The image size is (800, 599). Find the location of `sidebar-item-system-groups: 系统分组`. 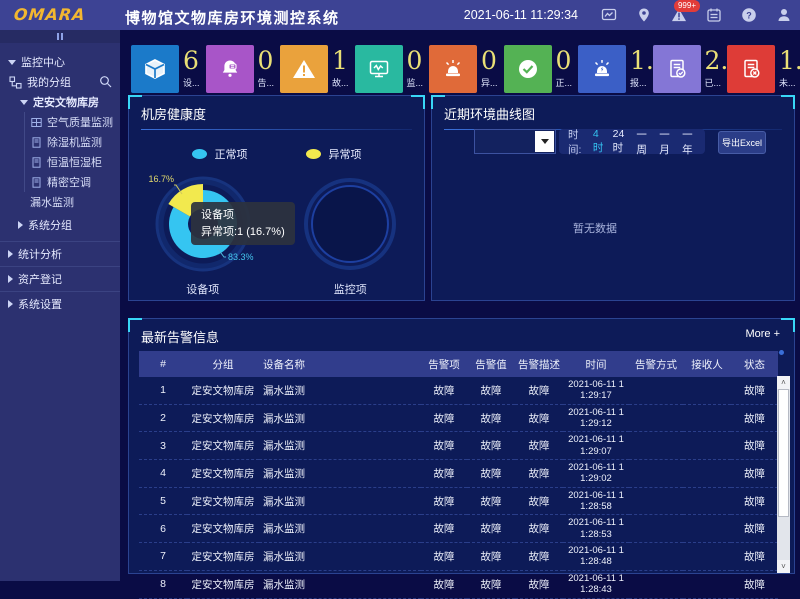

sidebar-item-system-groups: 系统分组 is located at coordinates (60, 225).